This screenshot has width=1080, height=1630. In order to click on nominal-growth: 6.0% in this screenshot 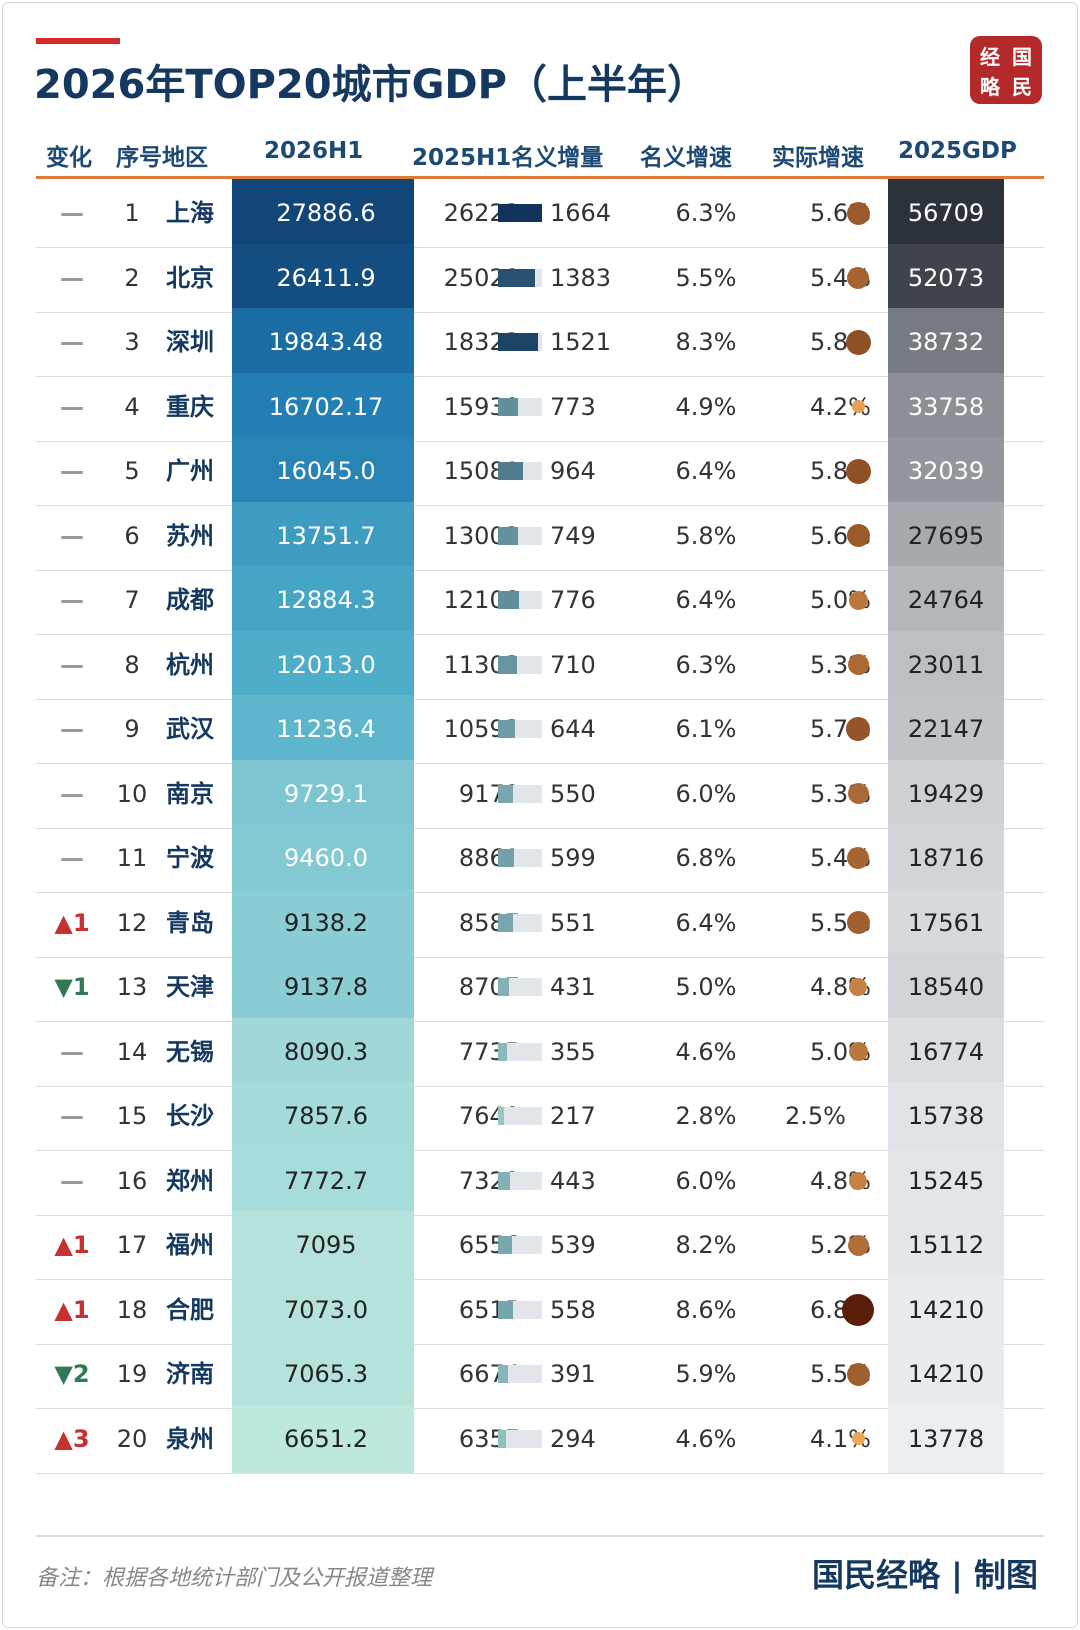, I will do `click(706, 1180)`.